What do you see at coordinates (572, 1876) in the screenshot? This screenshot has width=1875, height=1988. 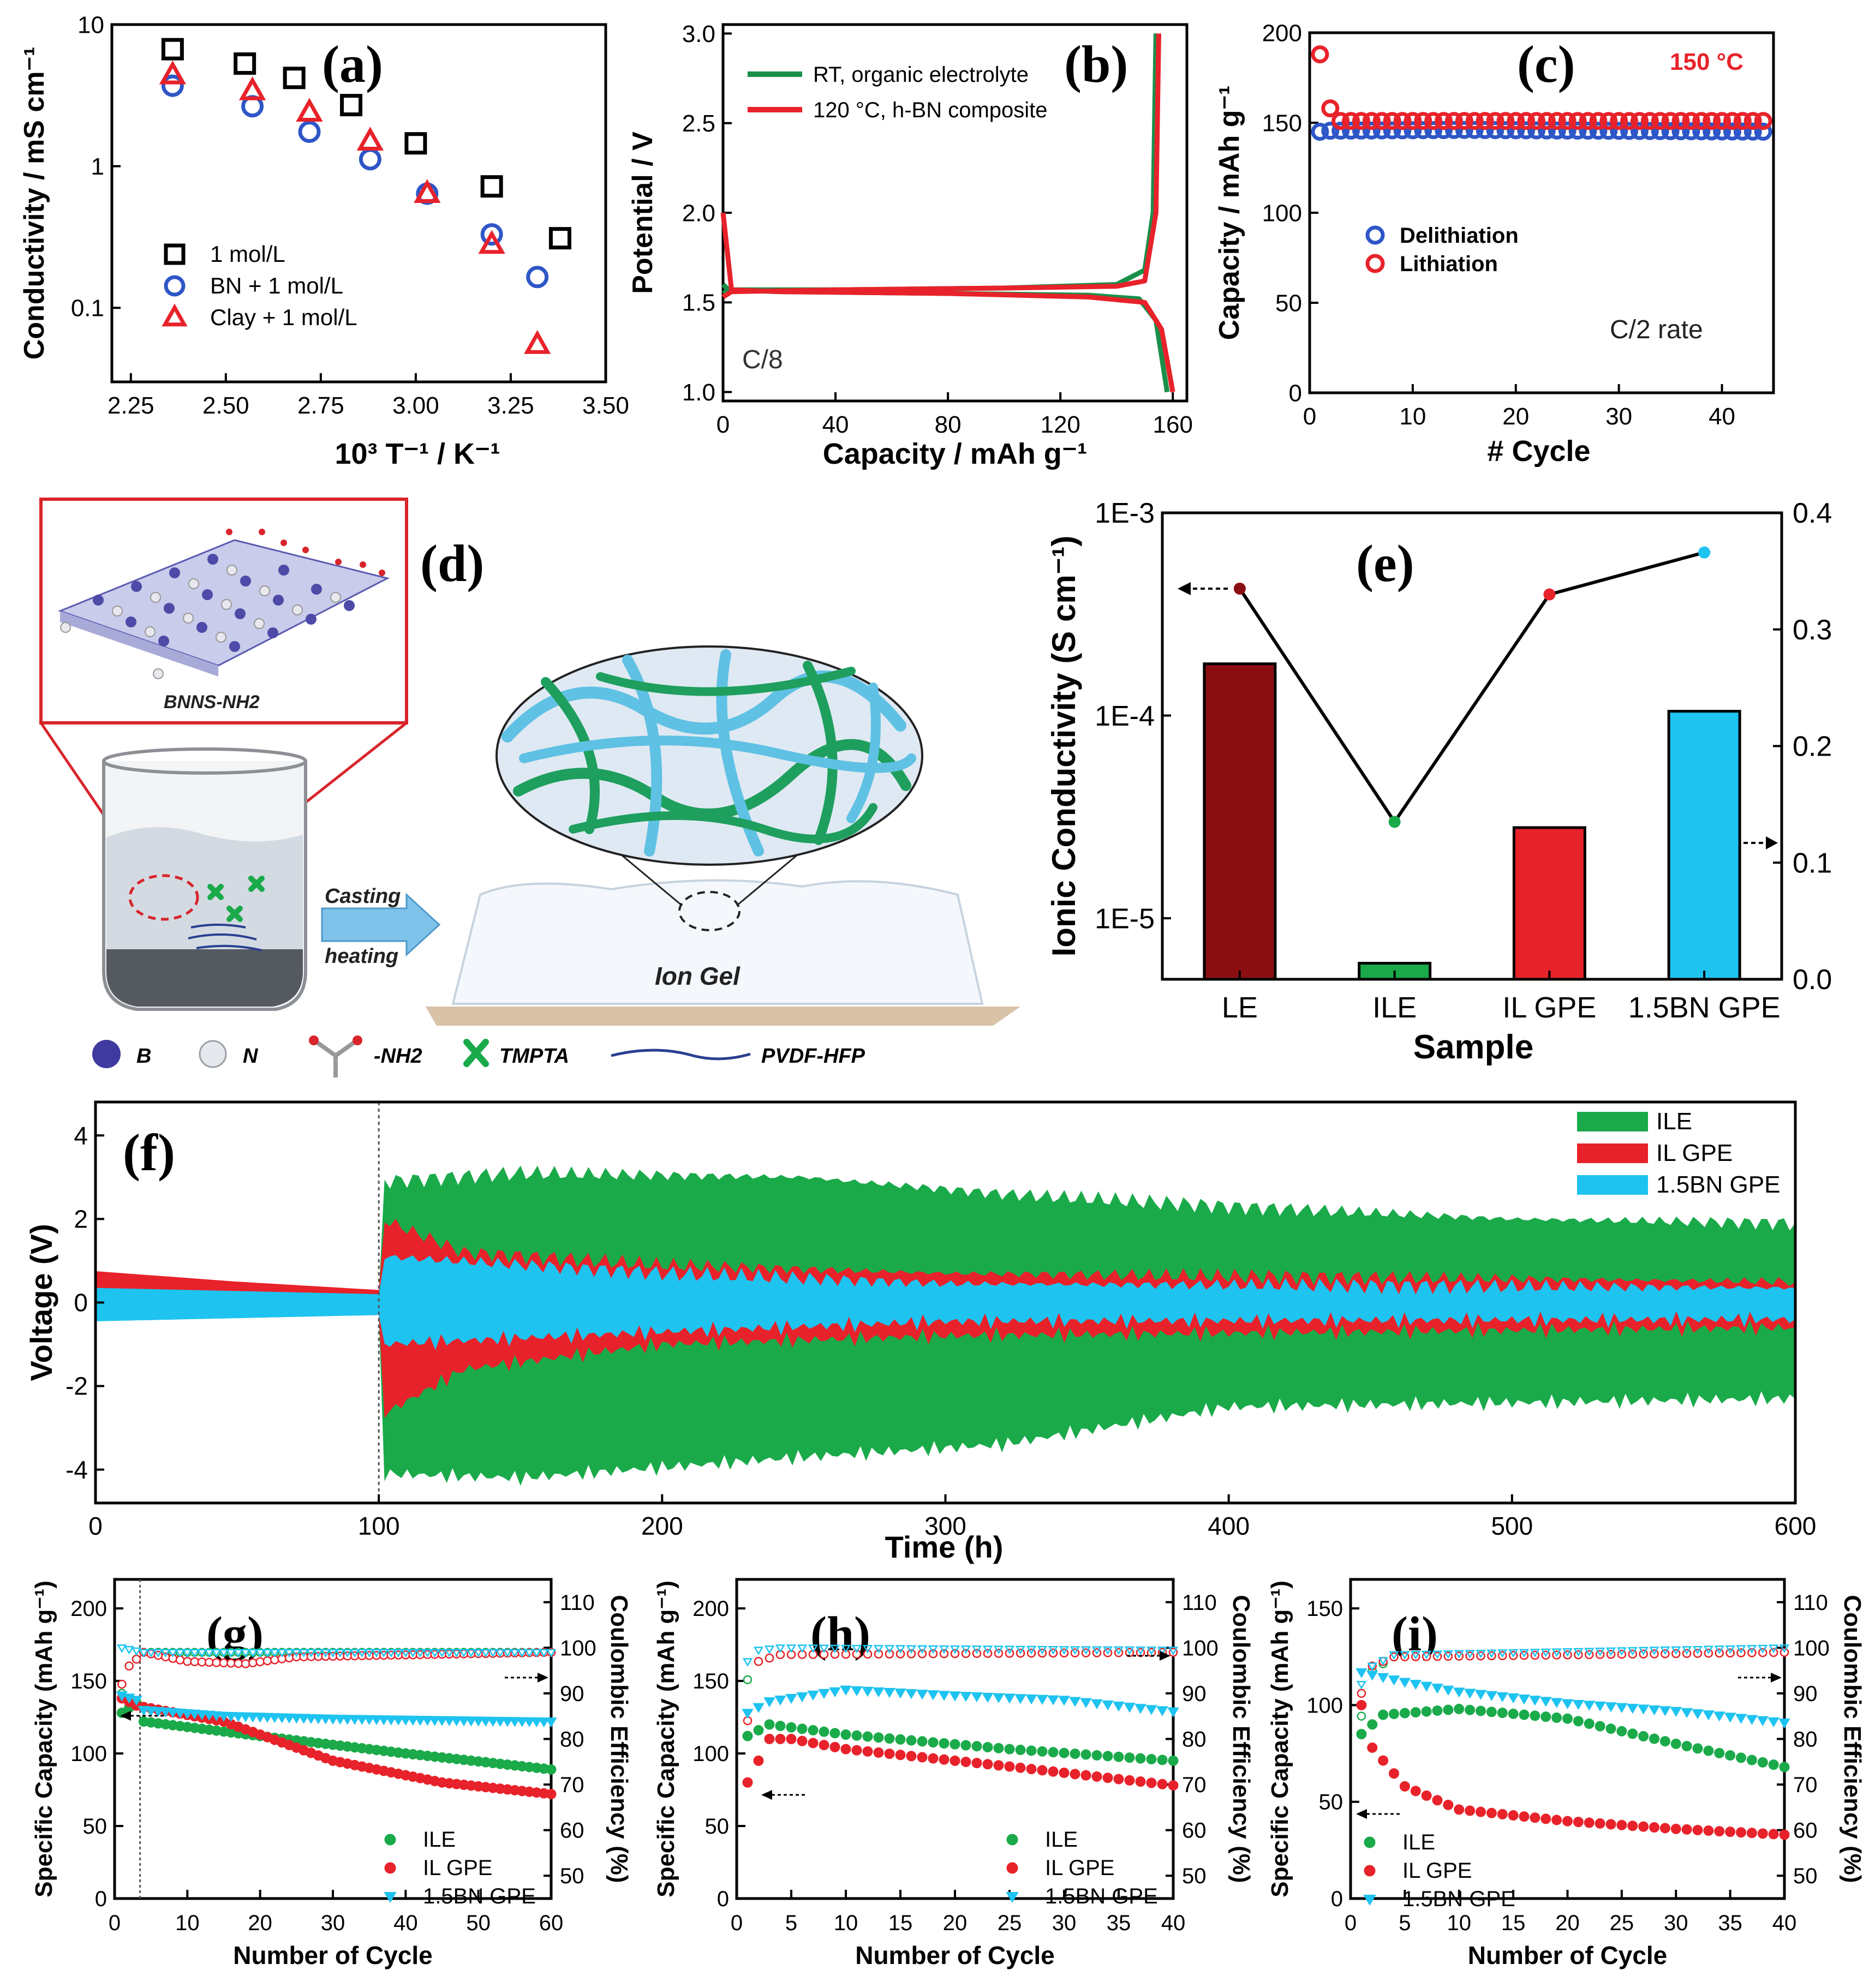 I see `chart-g-y2tick-label: 50` at bounding box center [572, 1876].